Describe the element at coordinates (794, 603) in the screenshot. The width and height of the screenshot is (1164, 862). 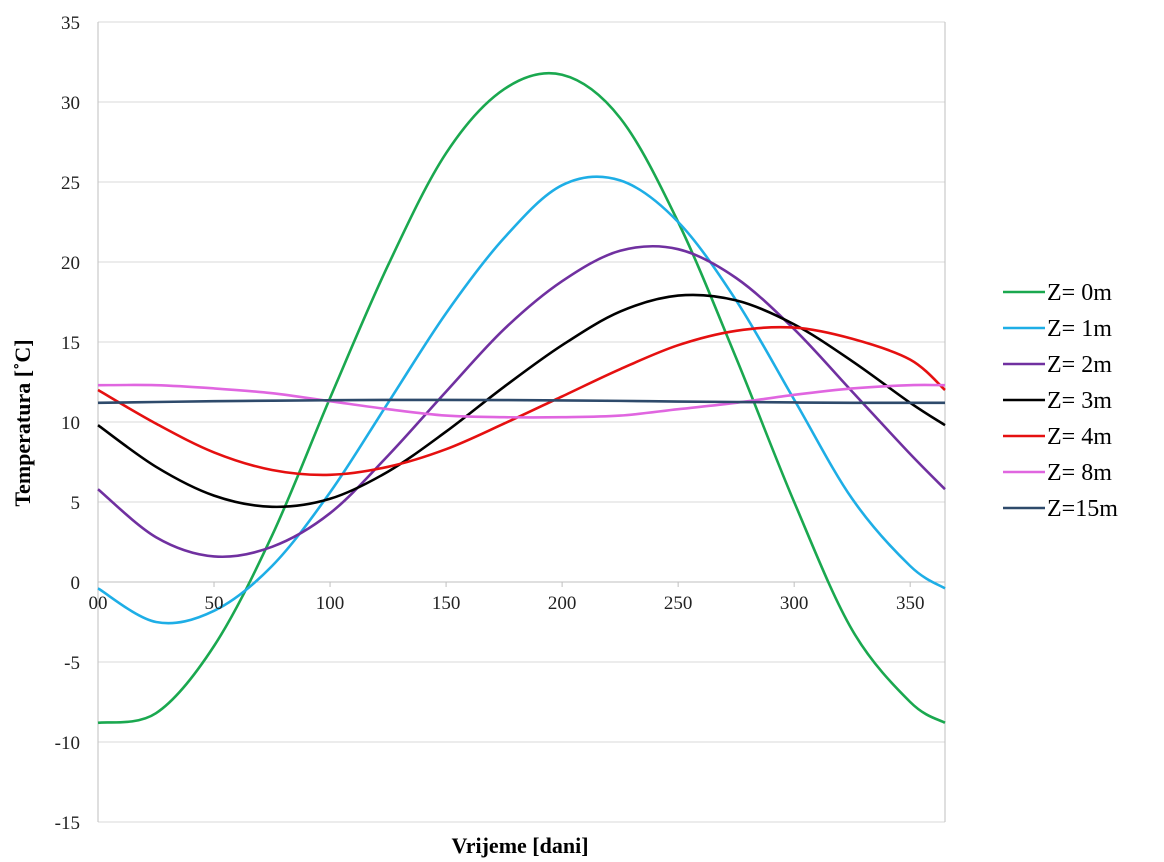
I see `x-tick-label: 300` at that location.